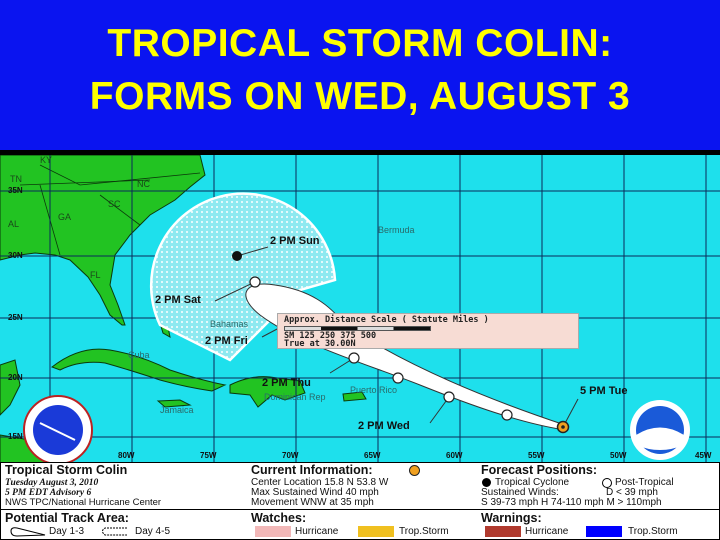 The width and height of the screenshot is (720, 540). What do you see at coordinates (312, 470) in the screenshot?
I see `current-info-title: Current Information:` at bounding box center [312, 470].